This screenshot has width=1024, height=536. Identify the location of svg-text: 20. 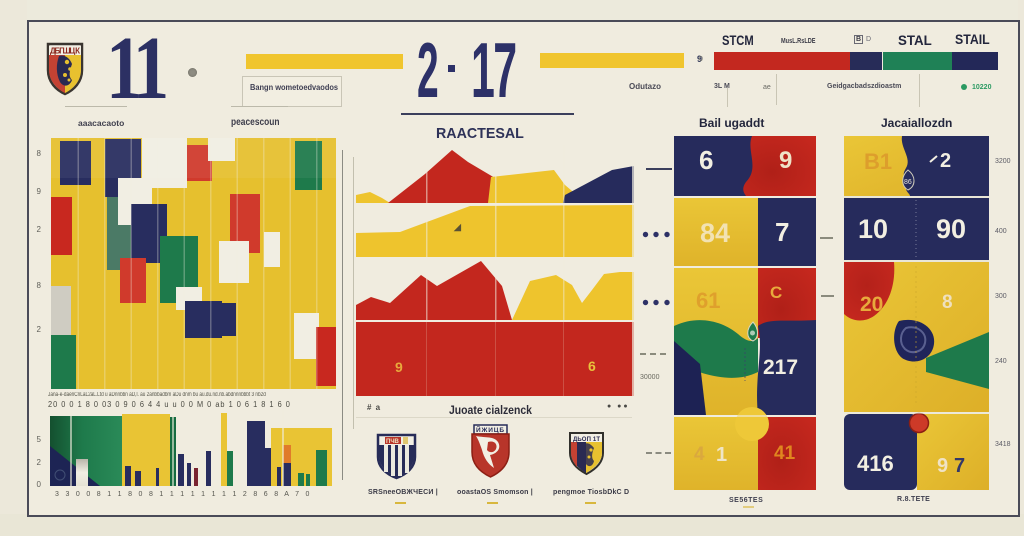
(871, 304).